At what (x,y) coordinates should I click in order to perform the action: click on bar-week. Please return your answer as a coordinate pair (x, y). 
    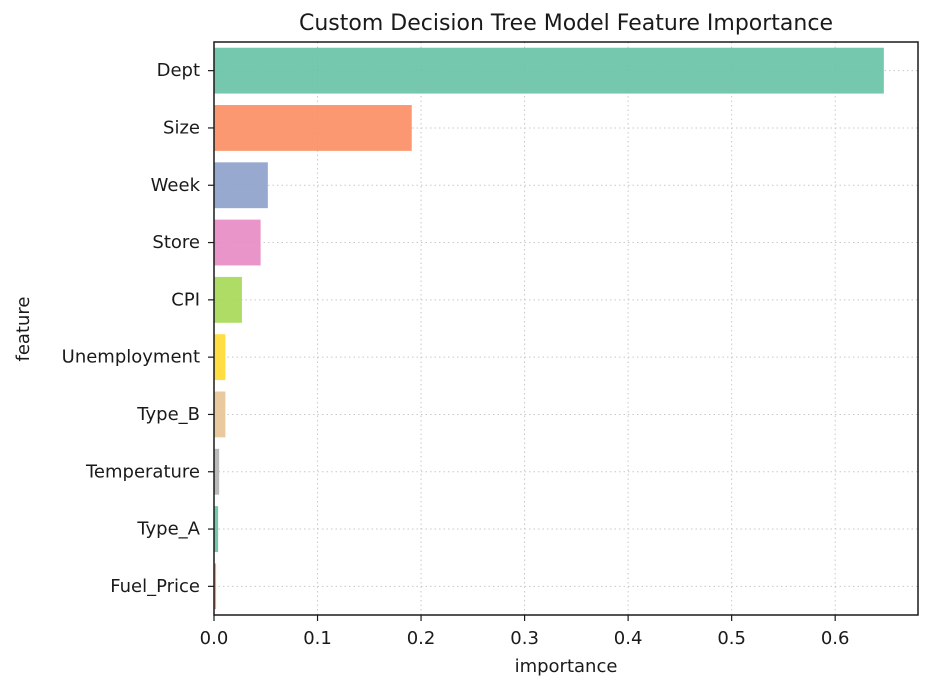
    Looking at the image, I should click on (241, 185).